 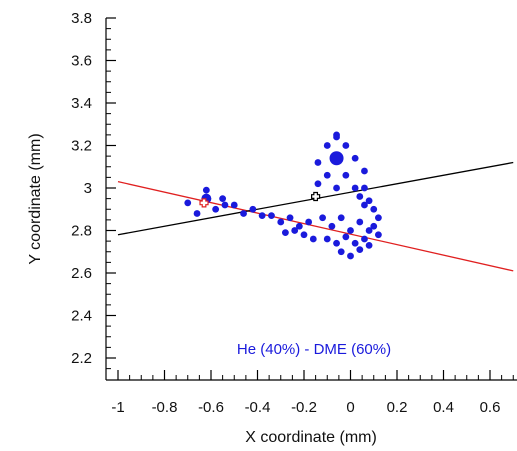 I want to click on y-tick-label: 3.6, so click(x=81, y=61).